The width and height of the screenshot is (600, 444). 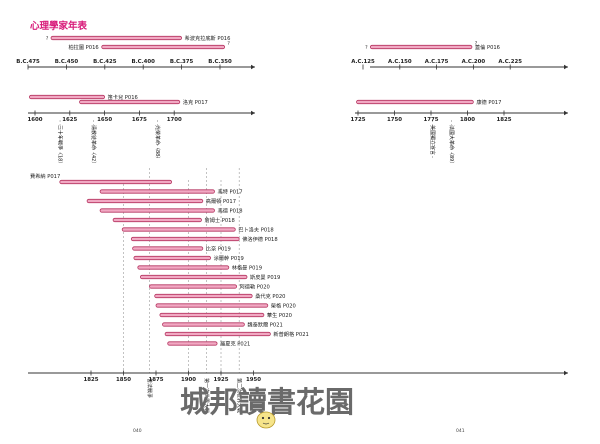 What do you see at coordinates (67, 62) in the screenshot?
I see `tick-label: B.C.450` at bounding box center [67, 62].